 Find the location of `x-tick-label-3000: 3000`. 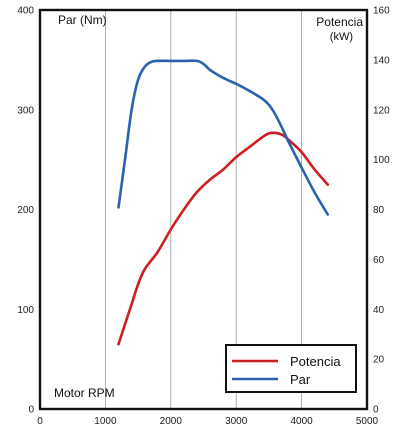

x-tick-label-3000: 3000 is located at coordinates (236, 421).